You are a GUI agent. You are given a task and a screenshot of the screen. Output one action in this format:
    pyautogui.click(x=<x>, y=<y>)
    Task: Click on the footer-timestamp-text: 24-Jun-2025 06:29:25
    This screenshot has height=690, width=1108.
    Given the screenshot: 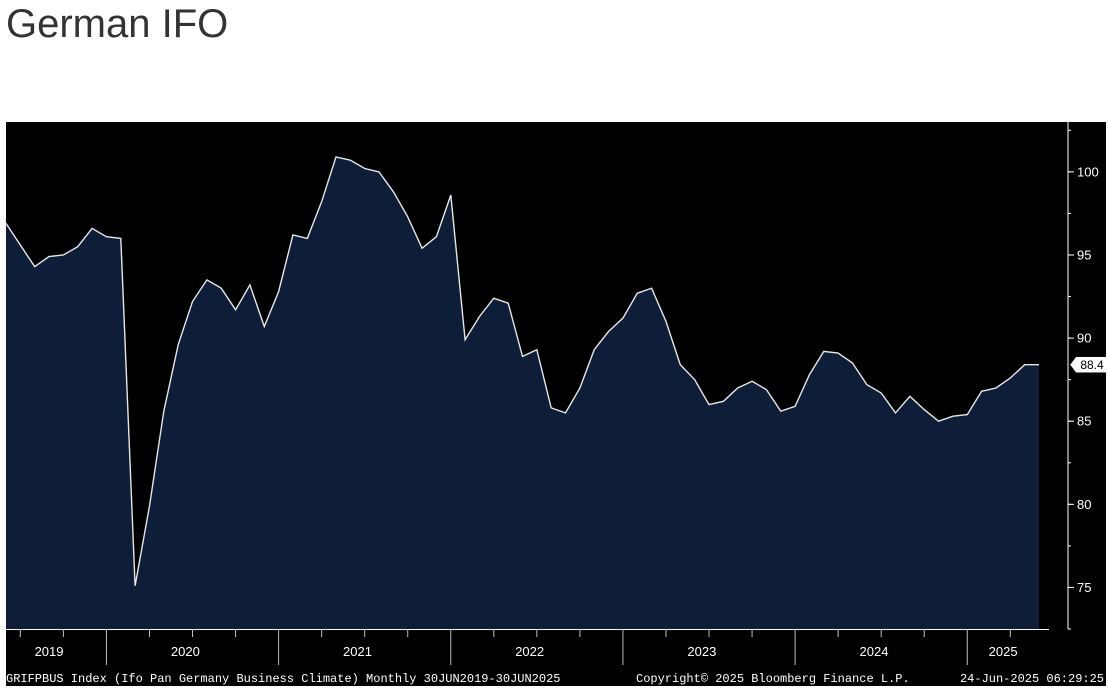 What is the action you would take?
    pyautogui.click(x=1032, y=679)
    